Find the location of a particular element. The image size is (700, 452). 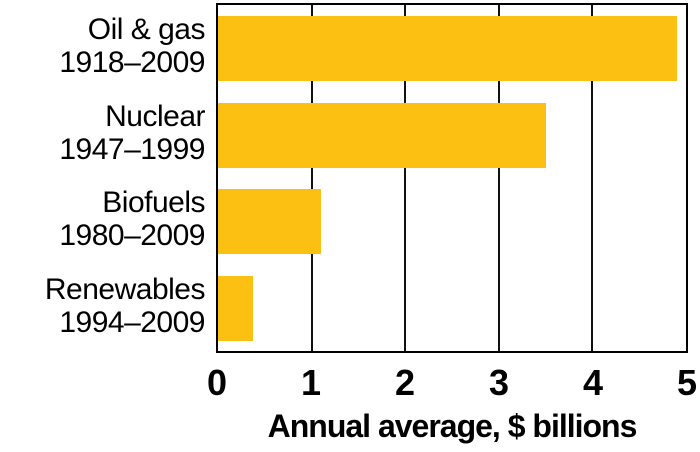

category-name: Biofuels is located at coordinates (153, 202).